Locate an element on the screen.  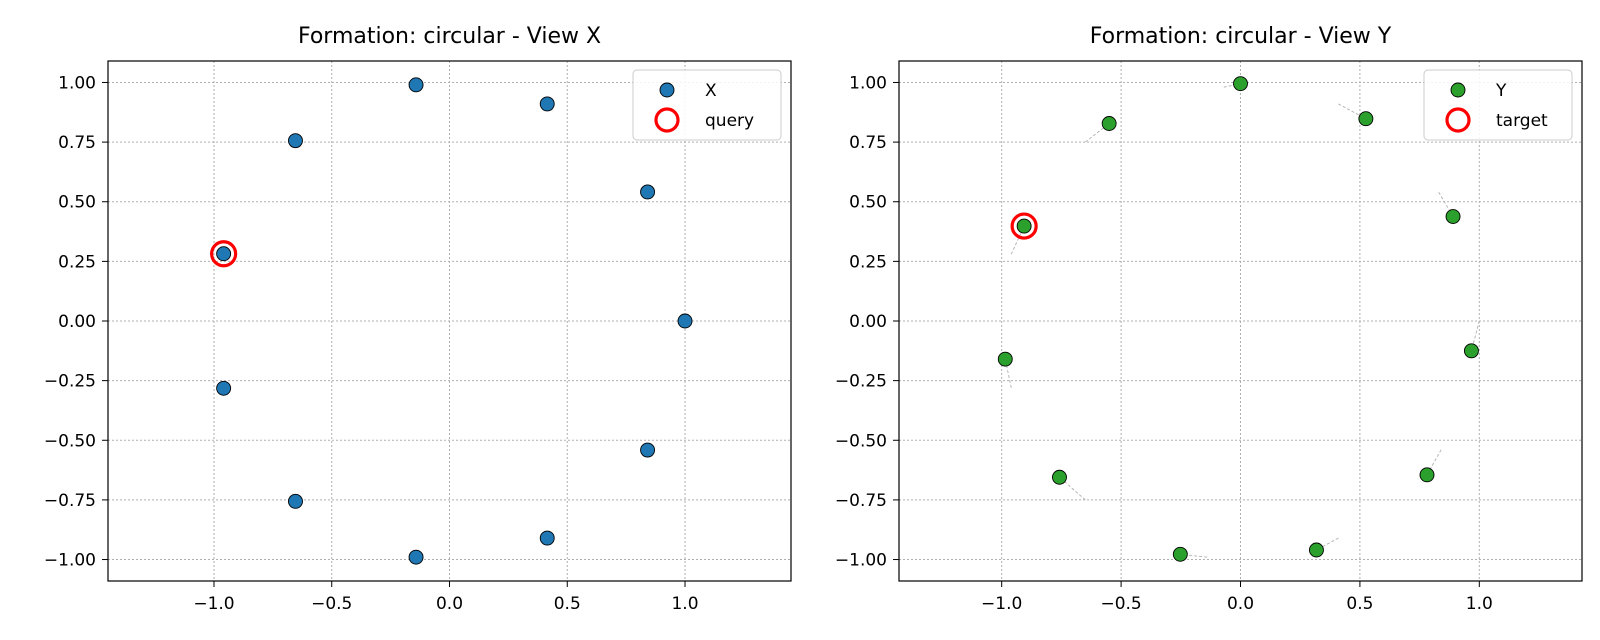
legend-label-highlight: target is located at coordinates (1522, 121).